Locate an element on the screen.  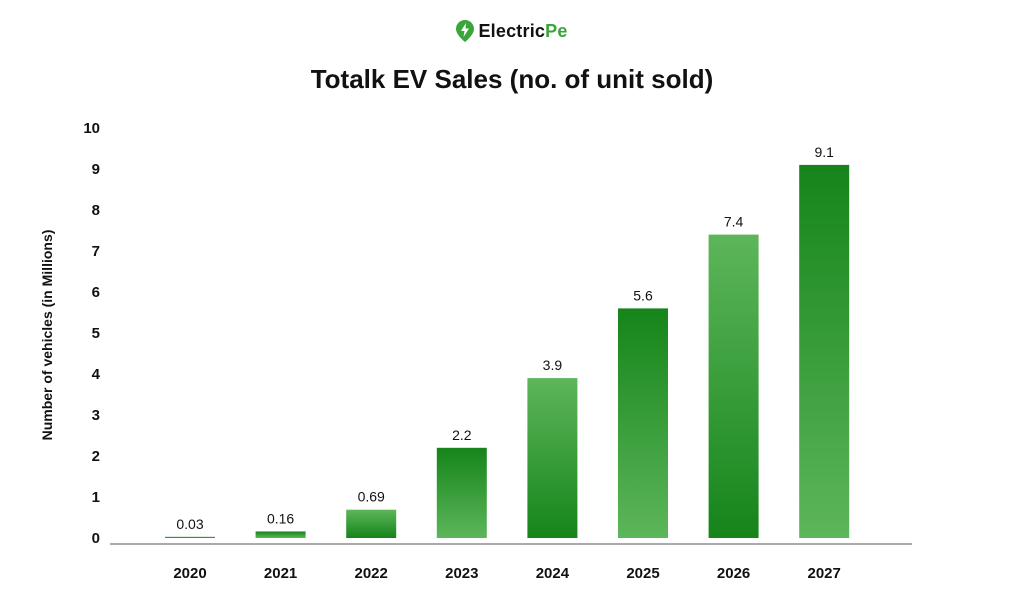
x-tick-label-2025: 2025 is located at coordinates (642, 573).